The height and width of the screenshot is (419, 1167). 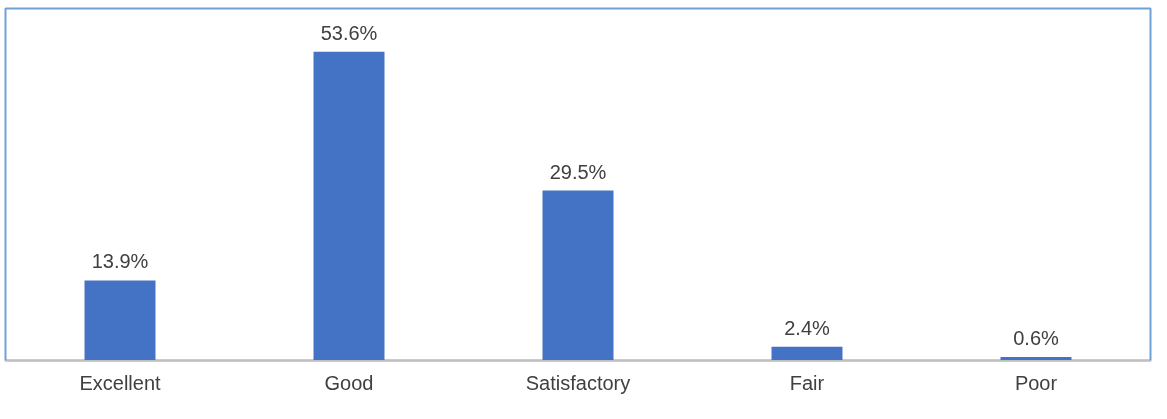 What do you see at coordinates (120, 261) in the screenshot?
I see `data-label: 13.9%` at bounding box center [120, 261].